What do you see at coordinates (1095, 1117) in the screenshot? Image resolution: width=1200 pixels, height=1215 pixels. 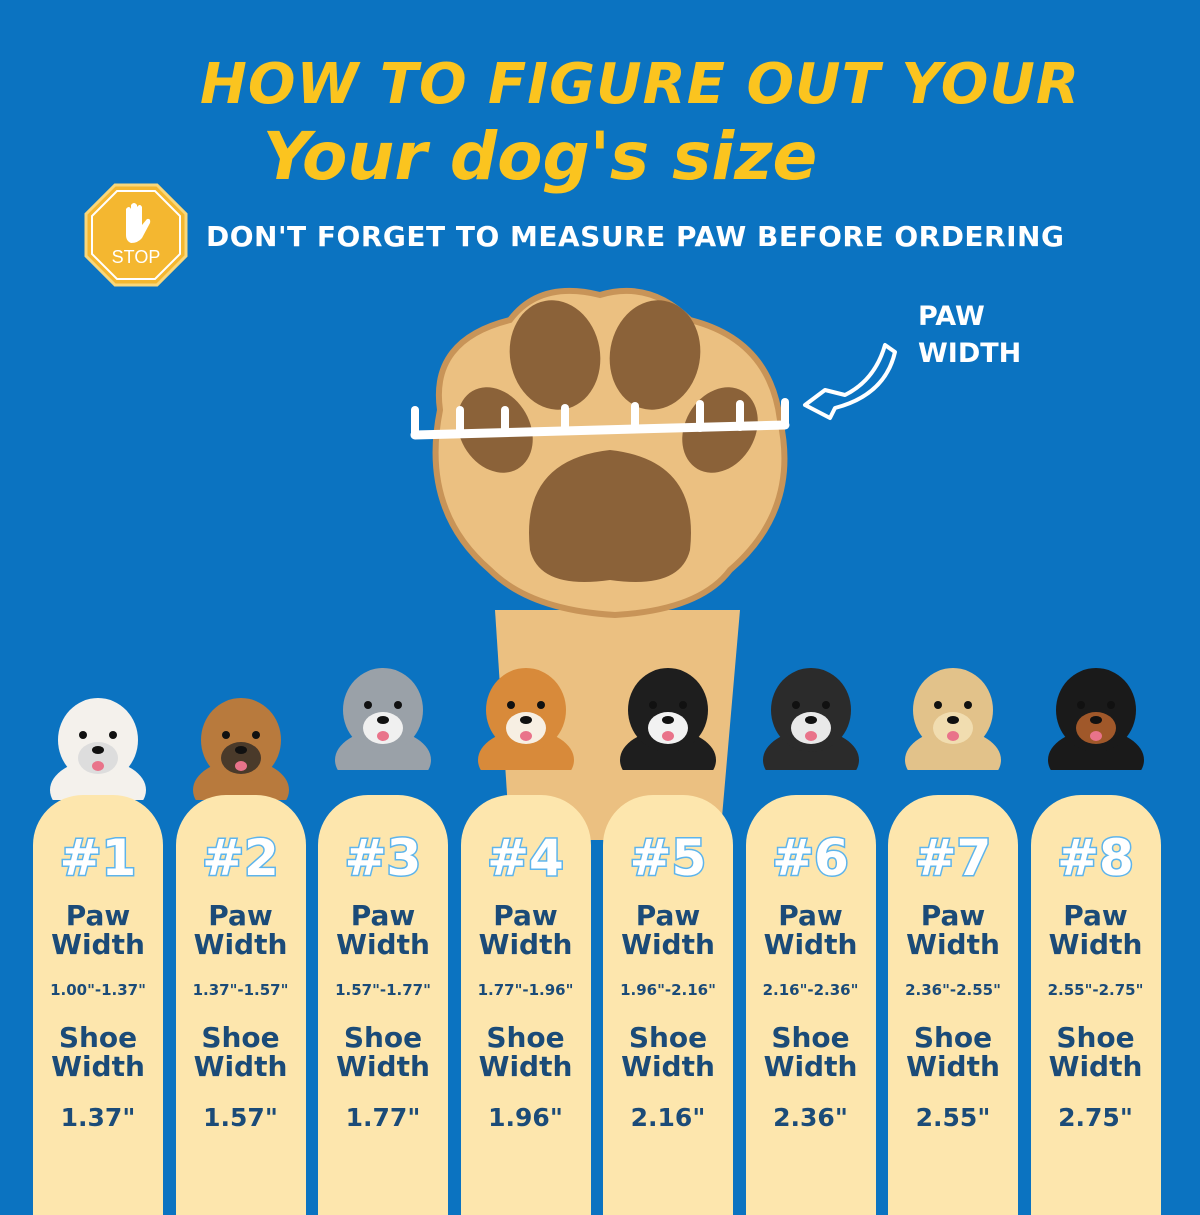 I see `shoe-width-value: 2.75"` at bounding box center [1095, 1117].